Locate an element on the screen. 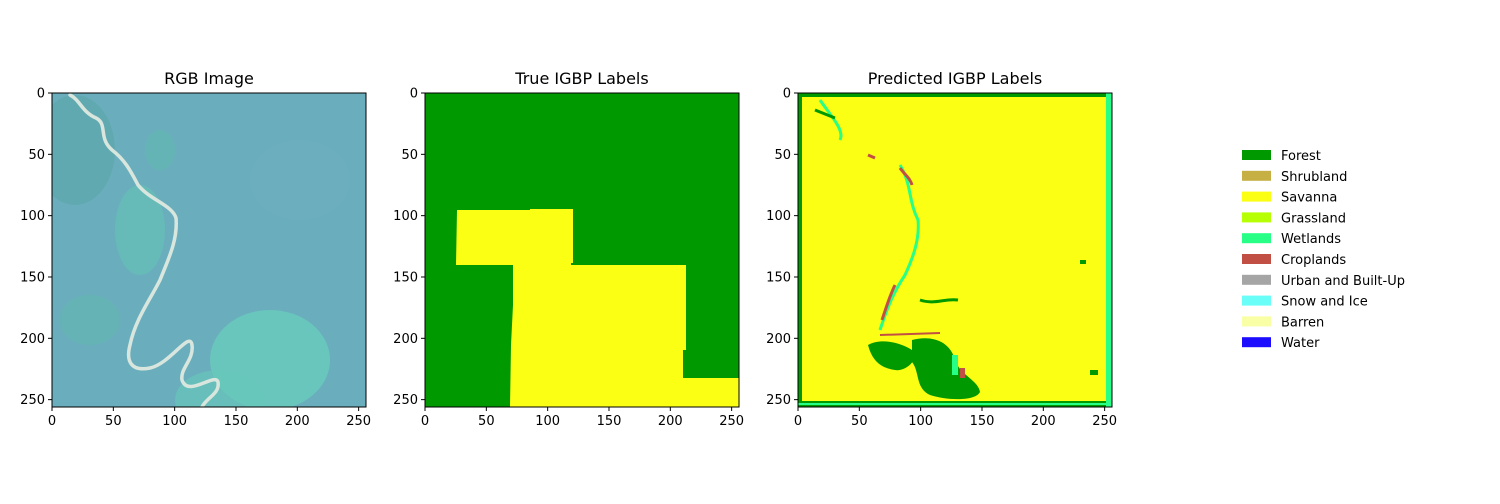  true-axes-frame is located at coordinates (582, 250).